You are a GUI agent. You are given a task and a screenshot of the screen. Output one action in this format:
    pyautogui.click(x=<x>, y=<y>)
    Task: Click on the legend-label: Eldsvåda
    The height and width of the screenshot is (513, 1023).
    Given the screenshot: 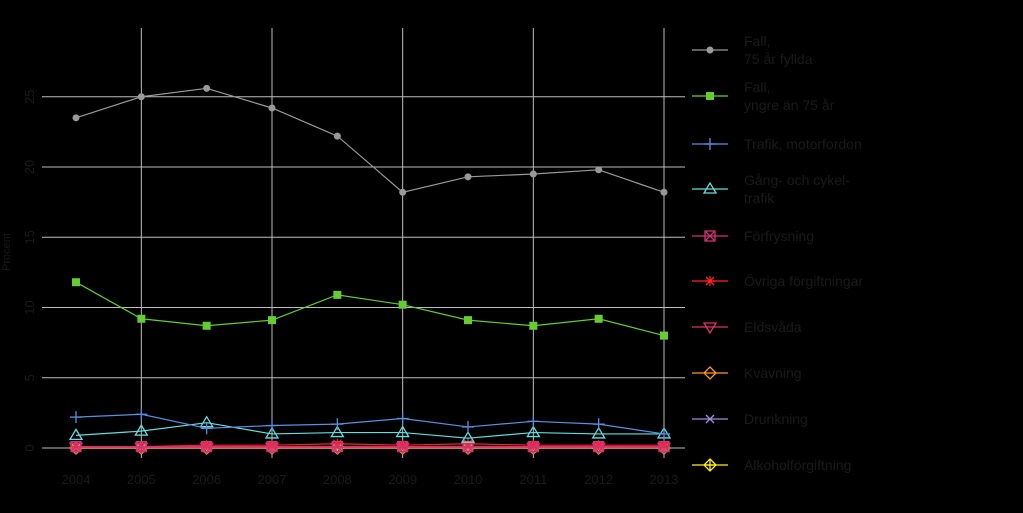 What is the action you would take?
    pyautogui.click(x=773, y=327)
    